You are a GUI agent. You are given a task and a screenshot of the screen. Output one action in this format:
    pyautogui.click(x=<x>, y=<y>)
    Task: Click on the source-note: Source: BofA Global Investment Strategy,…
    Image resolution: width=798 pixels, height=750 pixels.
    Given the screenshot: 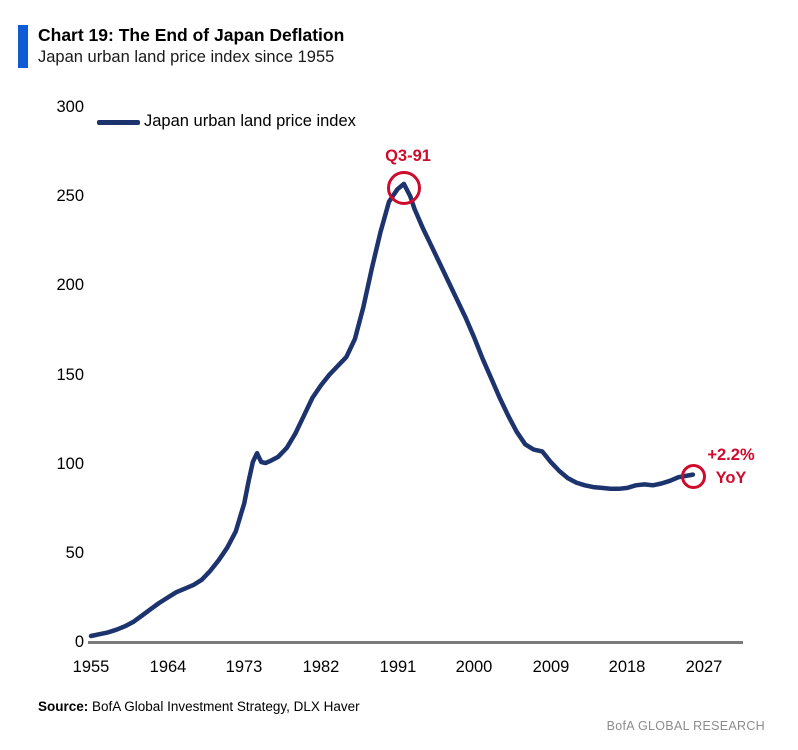 What is the action you would take?
    pyautogui.click(x=199, y=706)
    